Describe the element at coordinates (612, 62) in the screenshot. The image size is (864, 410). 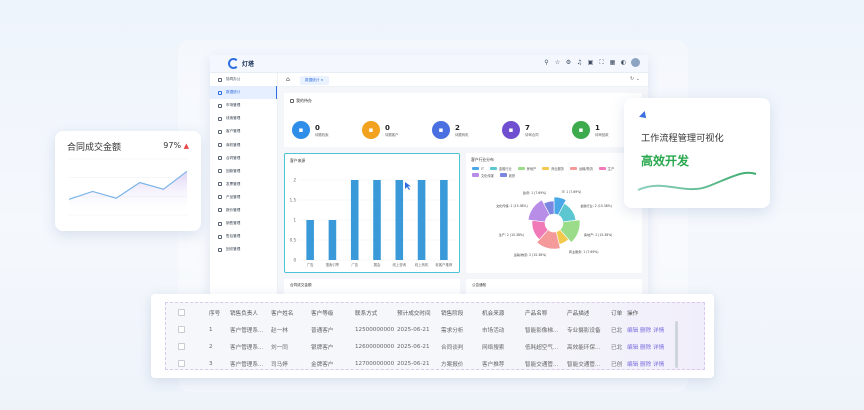
I see `grid-icon: ▦` at that location.